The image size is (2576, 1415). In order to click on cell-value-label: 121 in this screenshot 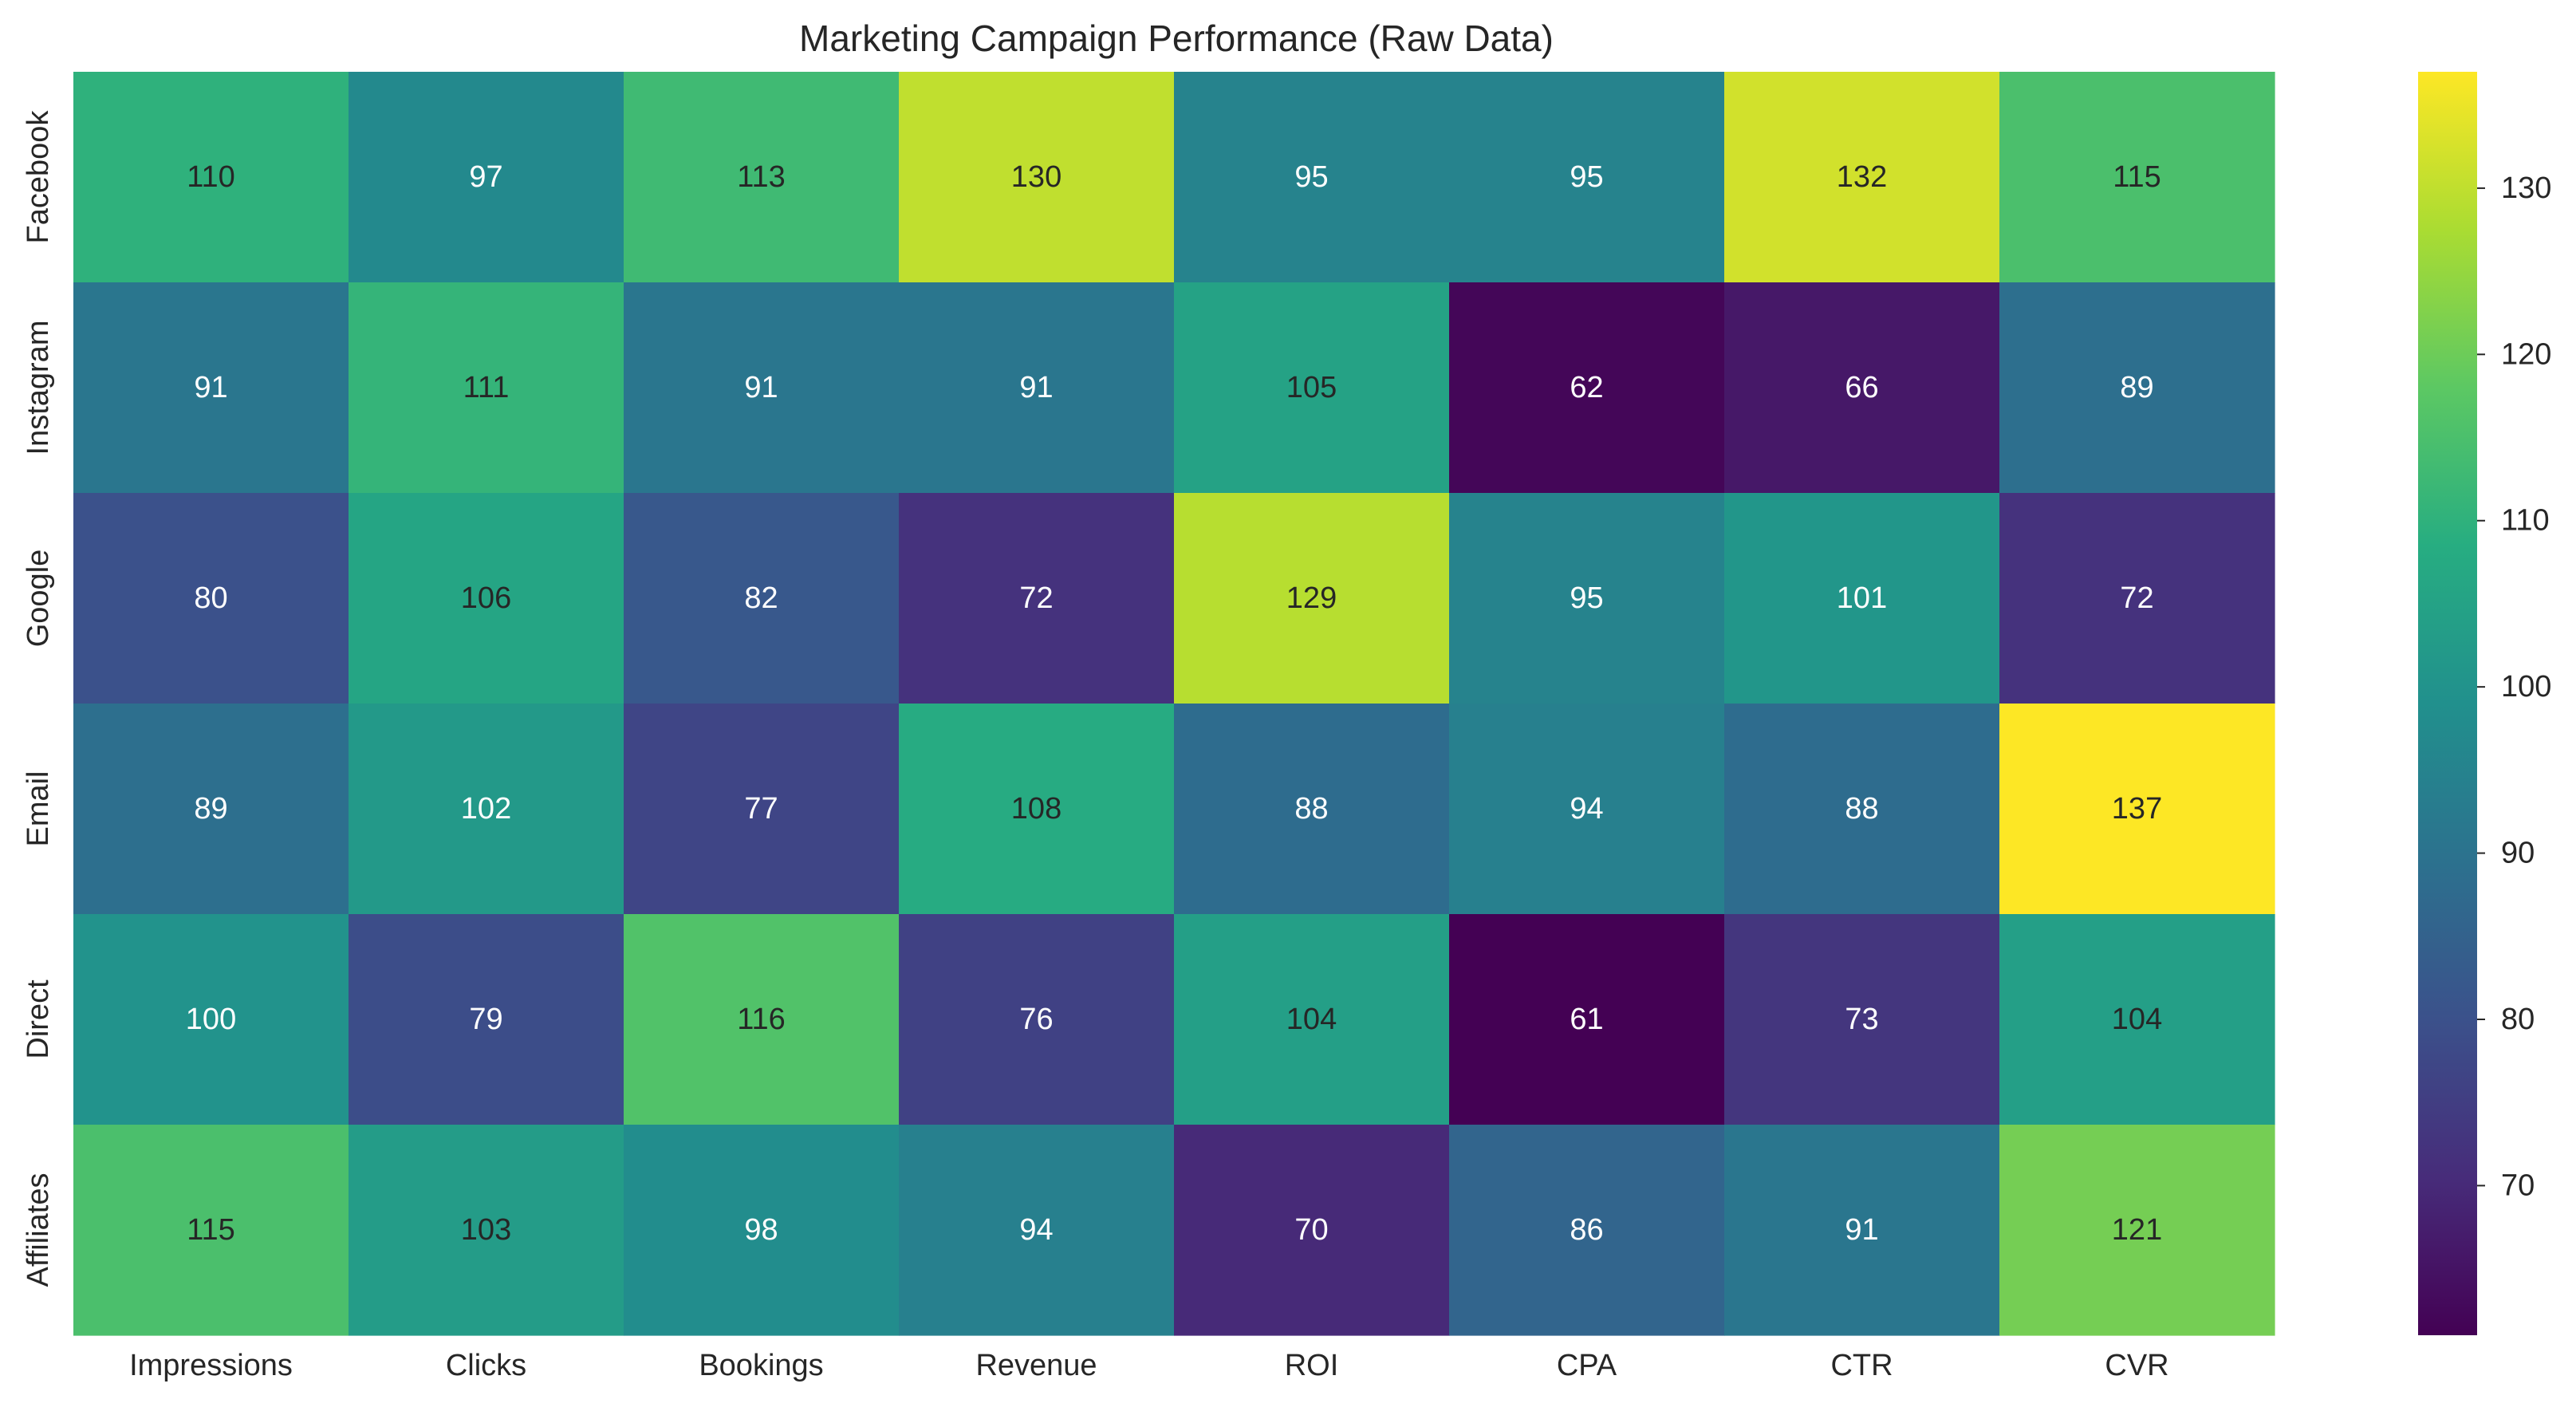, I will do `click(2137, 1230)`.